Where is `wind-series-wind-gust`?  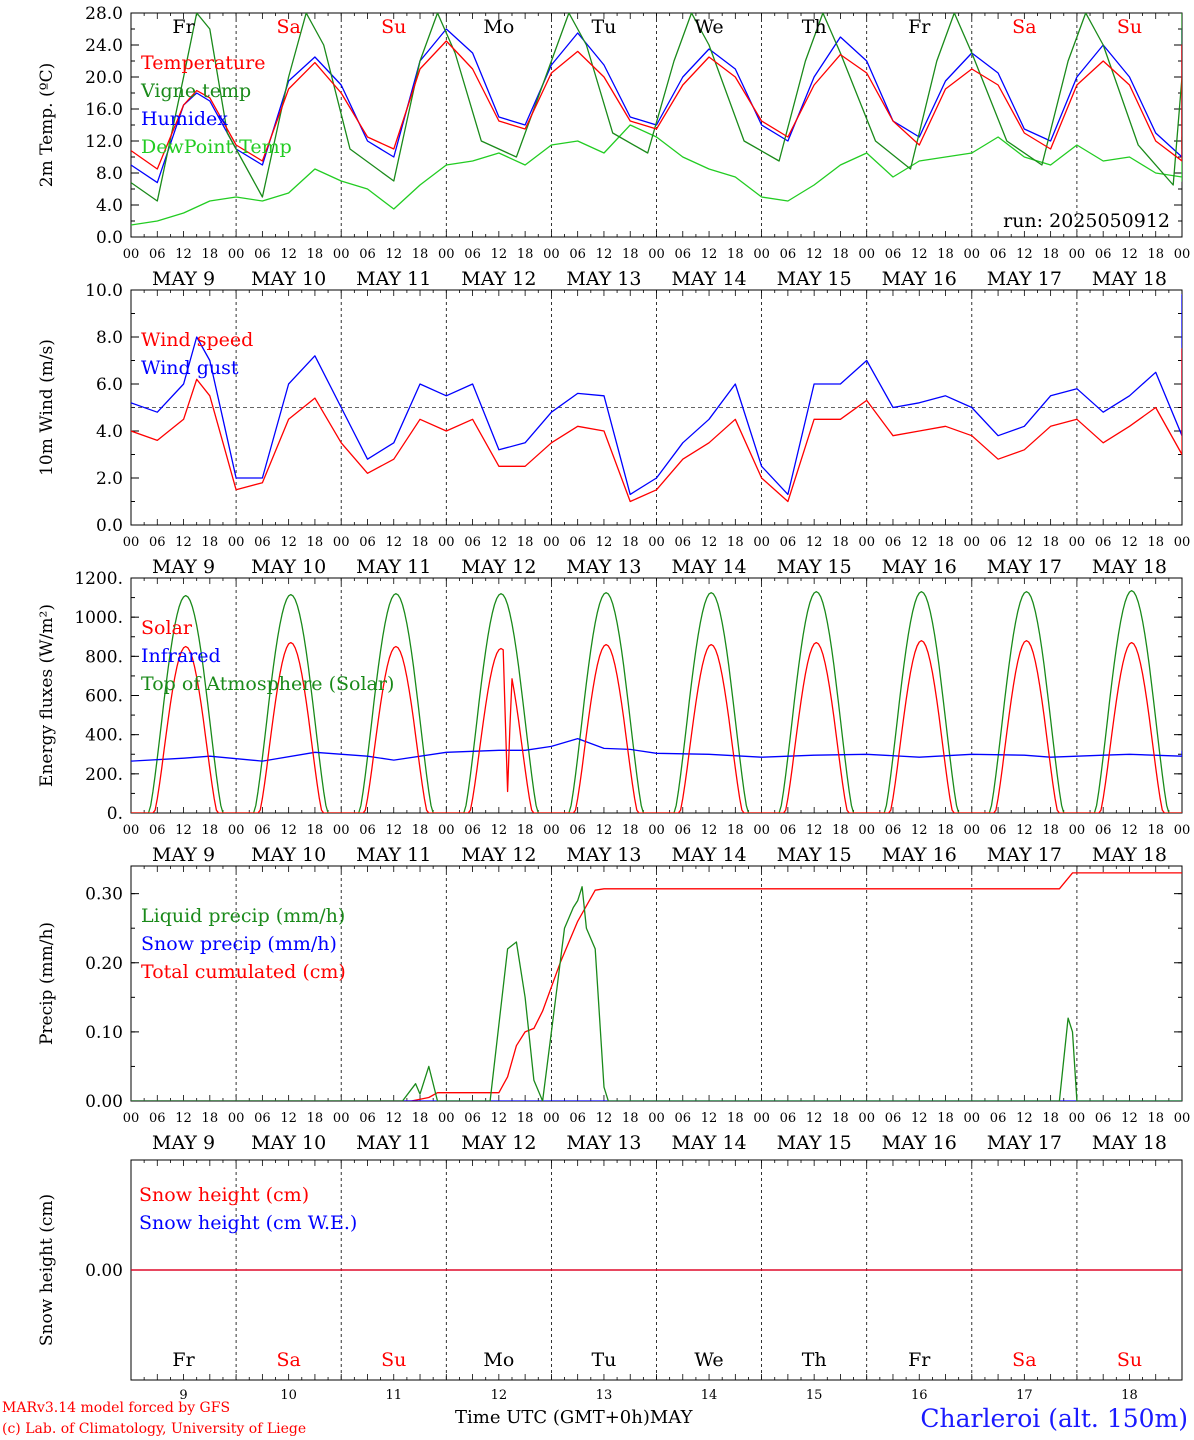 wind-series-wind-gust is located at coordinates (656, 395).